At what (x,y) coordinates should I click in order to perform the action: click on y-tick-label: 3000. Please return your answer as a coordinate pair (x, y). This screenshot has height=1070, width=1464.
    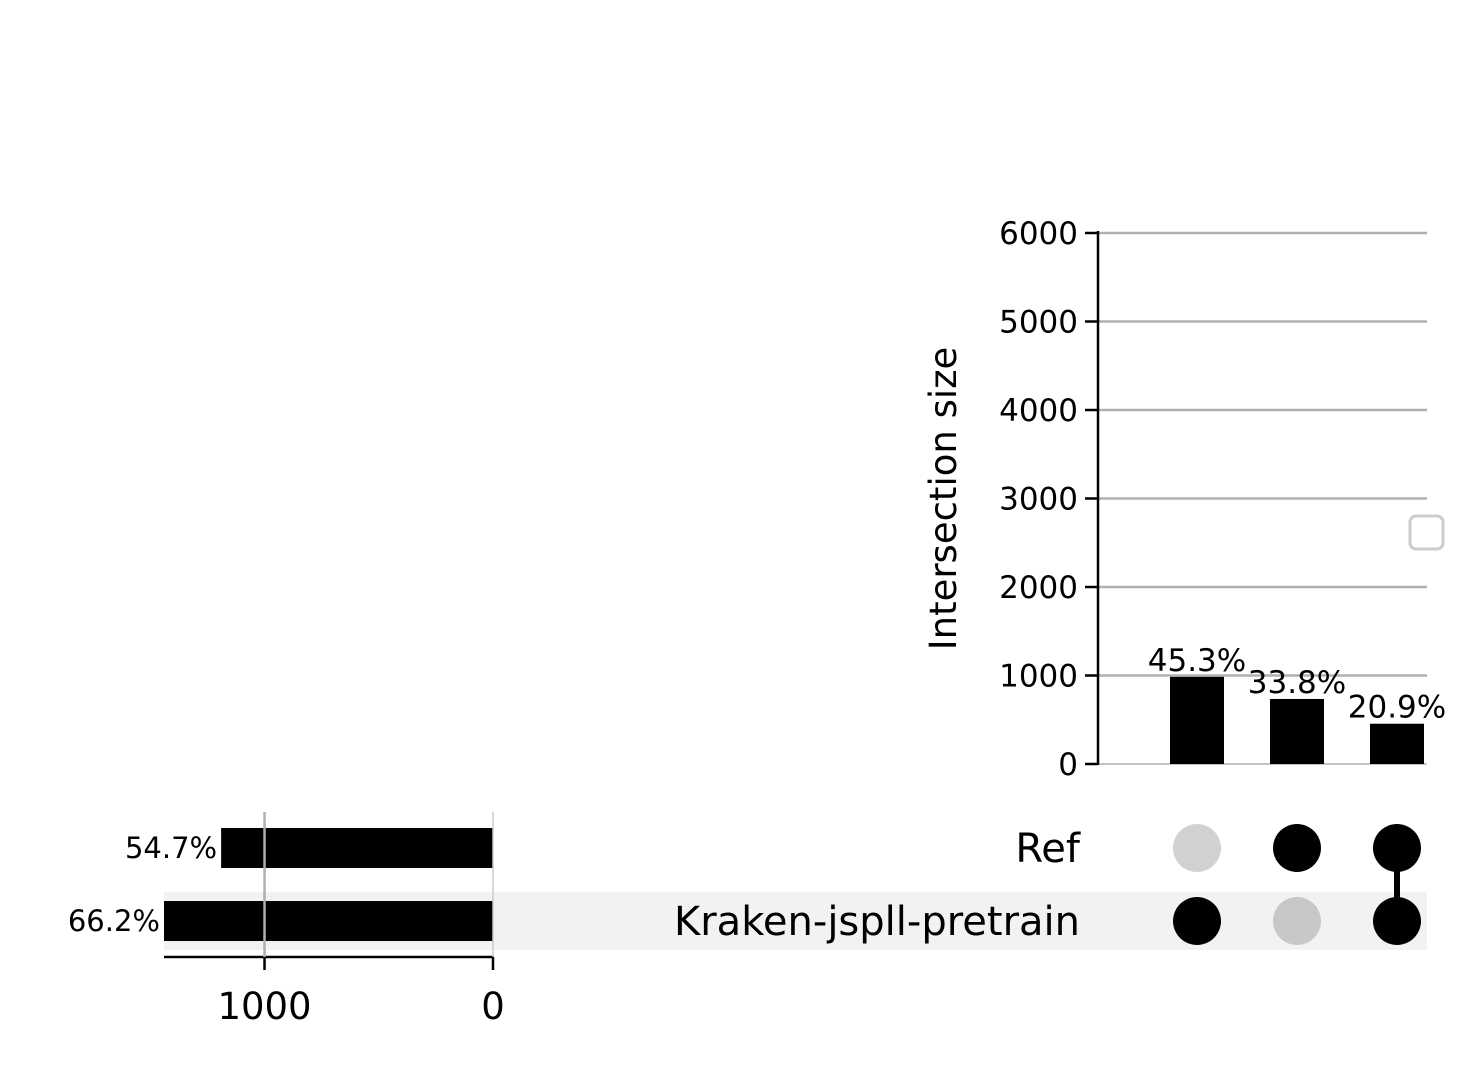
    Looking at the image, I should click on (1038, 500).